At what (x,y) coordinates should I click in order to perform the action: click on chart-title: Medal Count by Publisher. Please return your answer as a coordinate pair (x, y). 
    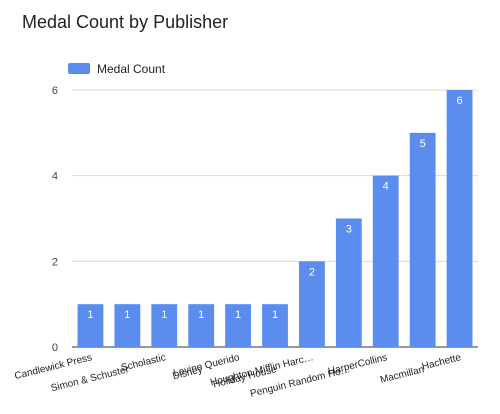
    Looking at the image, I should click on (125, 22).